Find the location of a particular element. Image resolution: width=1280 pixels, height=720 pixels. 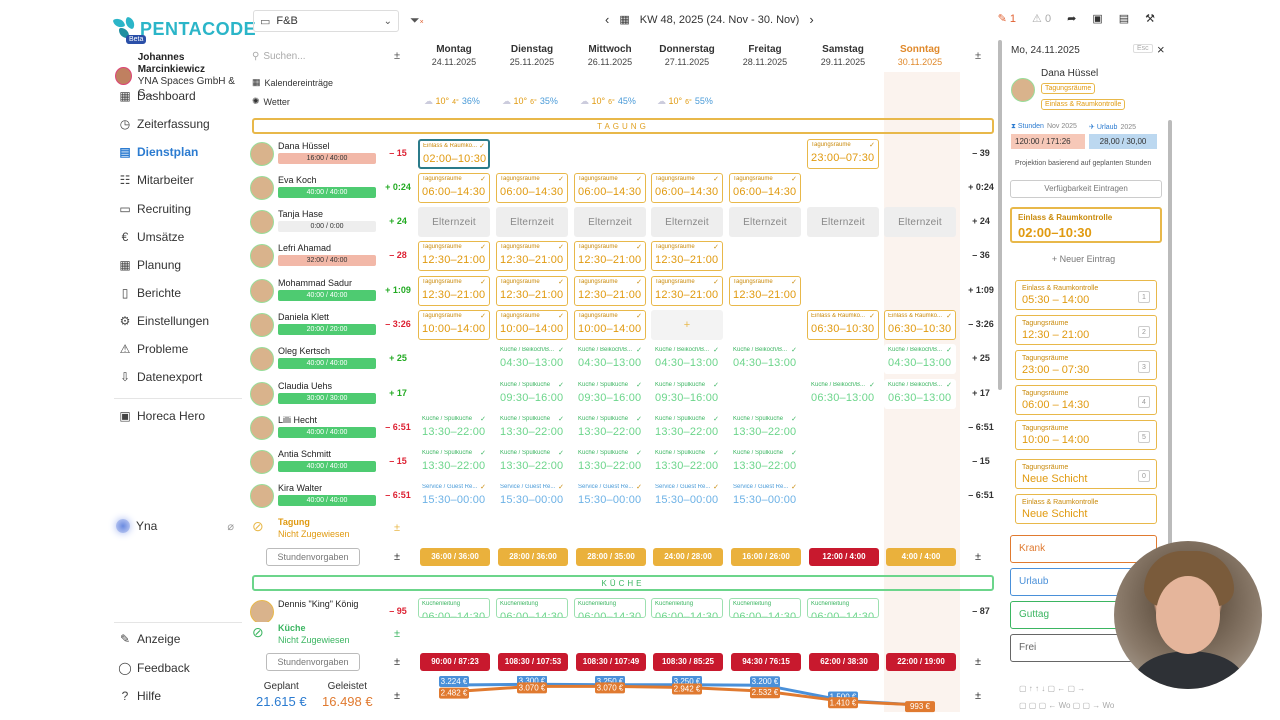

shift-template: Tagungsräume Neue Schicht 0 is located at coordinates (1086, 474).